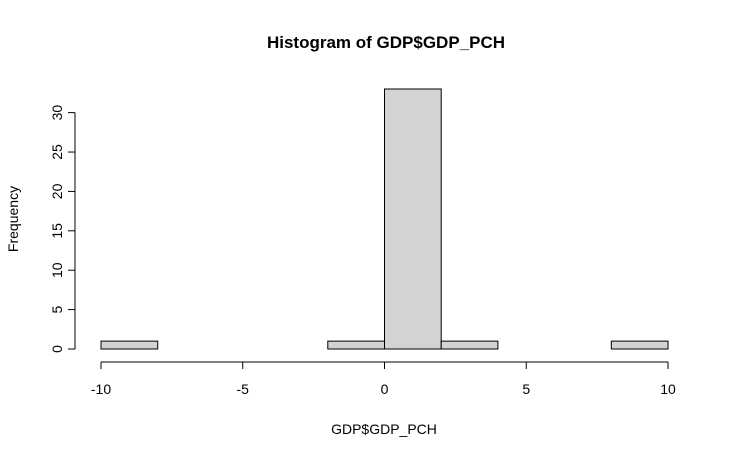 The height and width of the screenshot is (458, 731). Describe the element at coordinates (57, 191) in the screenshot. I see `y-tick-label: 20` at that location.